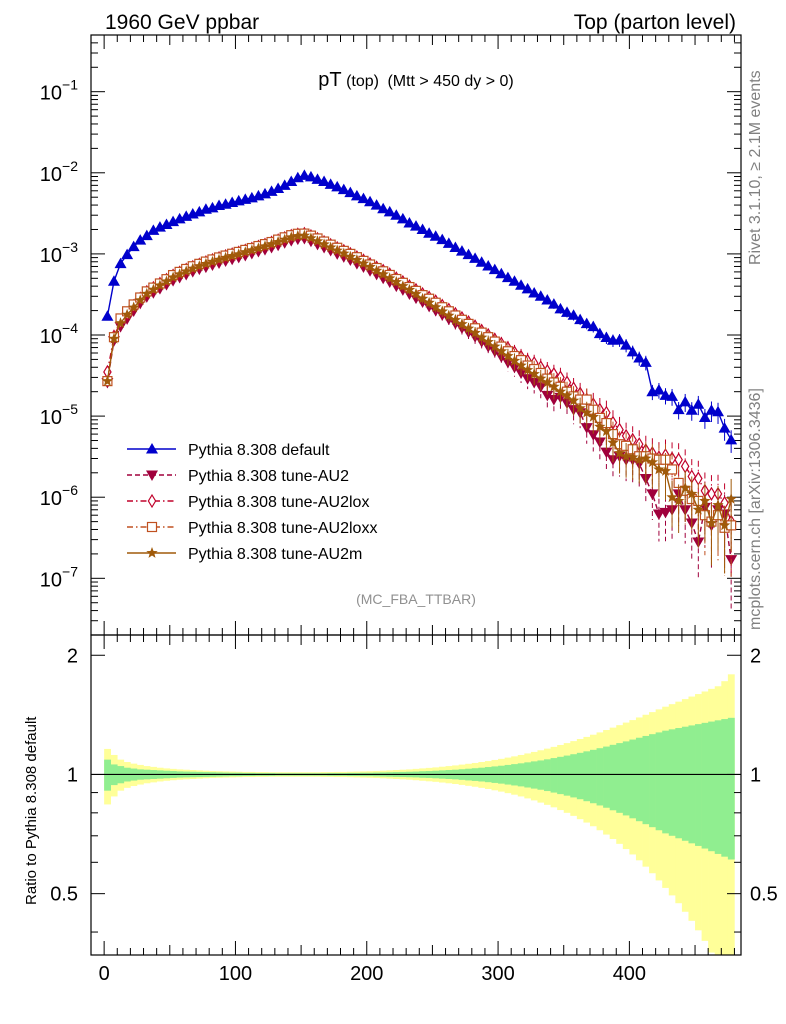 The height and width of the screenshot is (1024, 786). What do you see at coordinates (59, 334) in the screenshot?
I see `y-tick-label: 10⁻⁴` at bounding box center [59, 334].